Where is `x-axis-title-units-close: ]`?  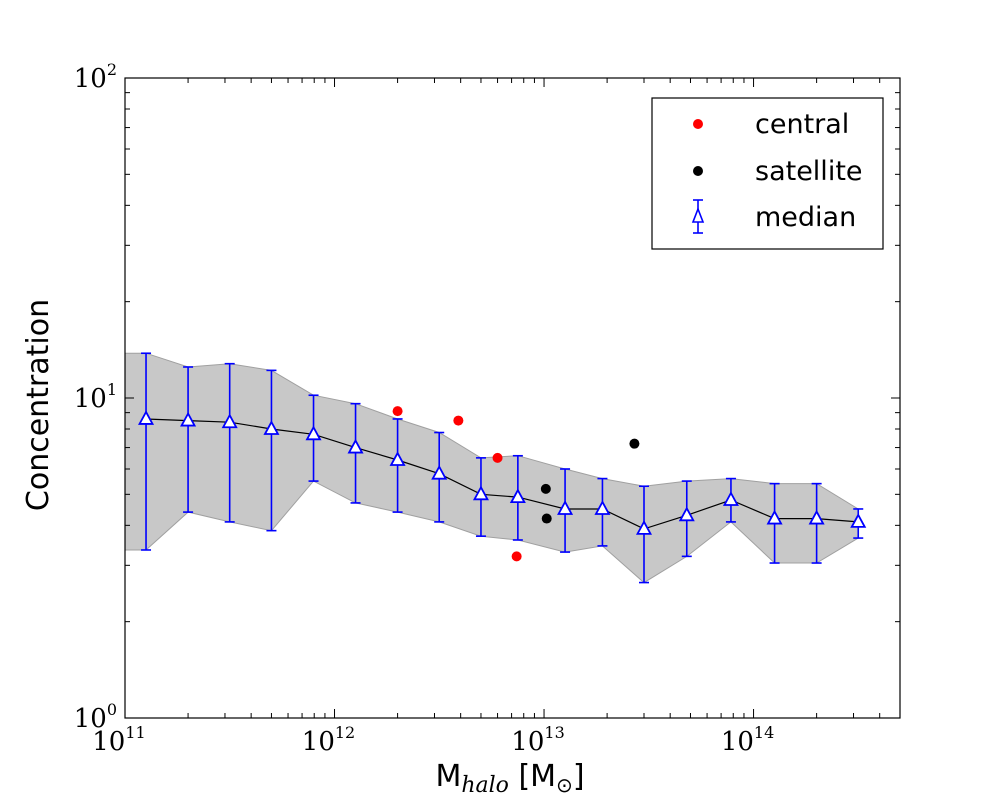
x-axis-title-units-close: ] is located at coordinates (579, 776).